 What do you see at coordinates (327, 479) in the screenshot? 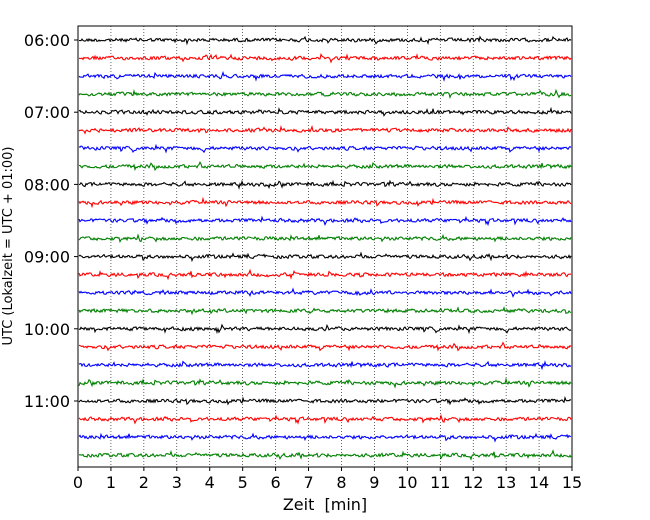
I see `x-axis-ticks: 0 1 2 3 4 5 6 7 8 9 10 11 12 13 14 15` at bounding box center [327, 479].